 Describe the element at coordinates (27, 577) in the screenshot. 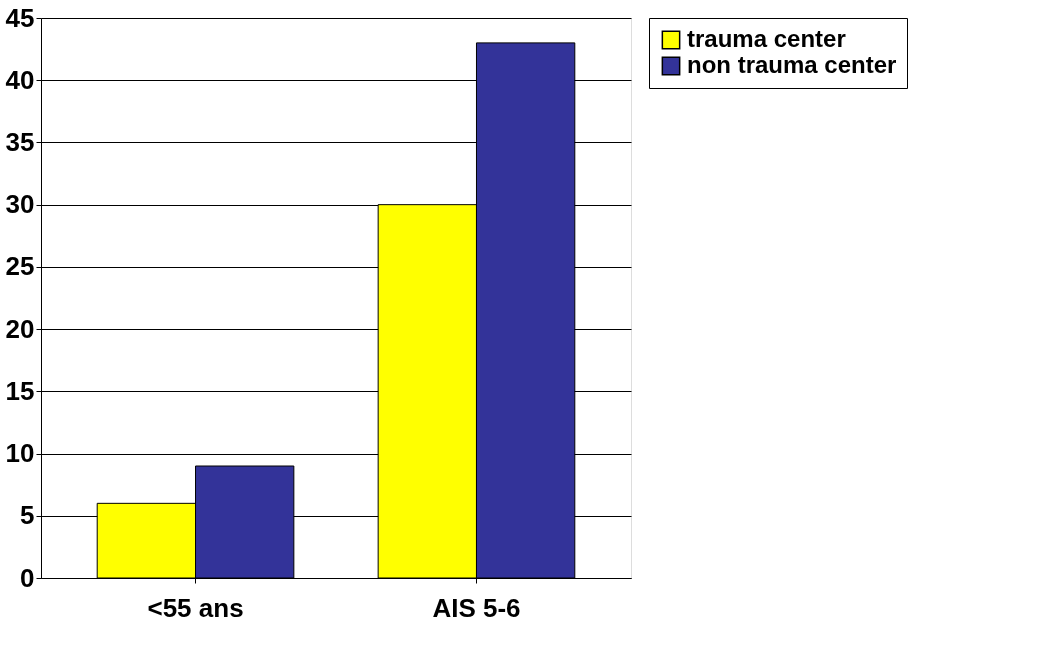

I see `y-tick-label: 0` at that location.